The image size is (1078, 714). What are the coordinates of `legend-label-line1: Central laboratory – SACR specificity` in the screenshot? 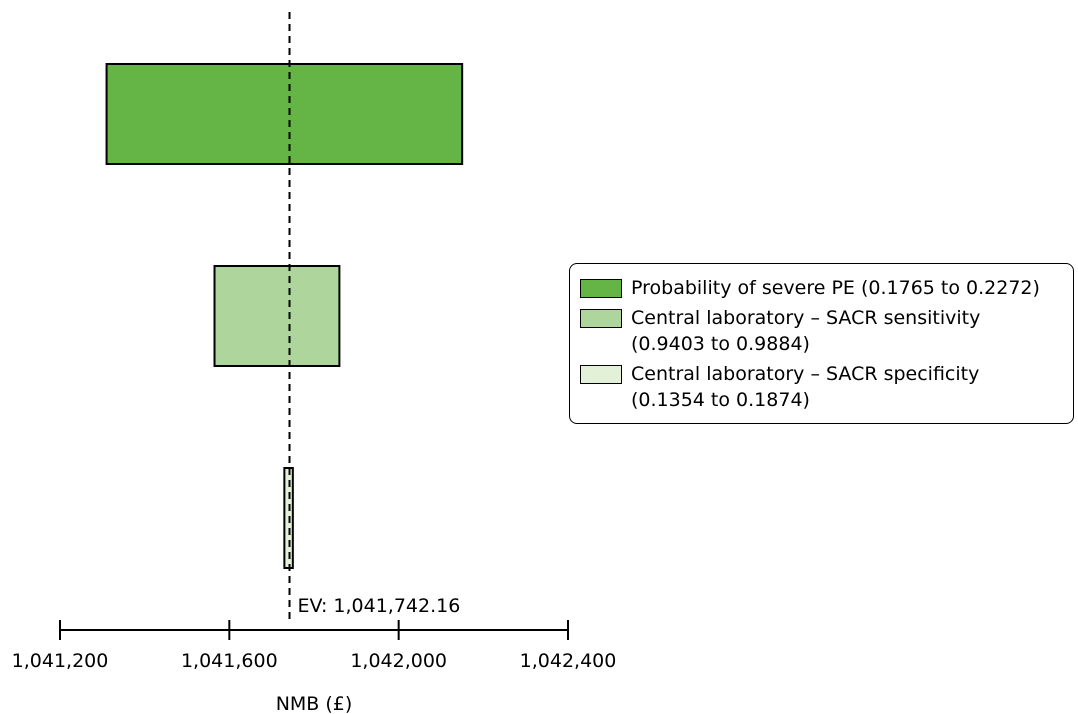 It's located at (805, 374).